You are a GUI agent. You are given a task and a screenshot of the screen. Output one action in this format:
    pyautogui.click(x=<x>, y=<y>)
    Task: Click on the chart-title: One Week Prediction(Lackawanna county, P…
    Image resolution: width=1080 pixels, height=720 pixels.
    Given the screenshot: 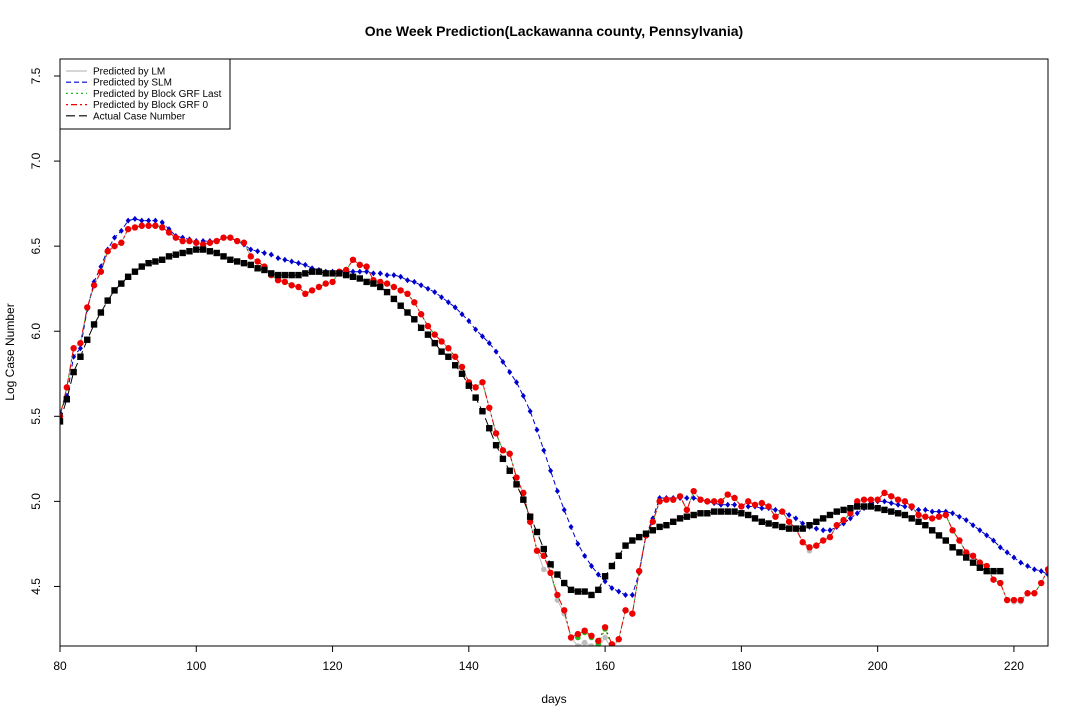 What is the action you would take?
    pyautogui.click(x=554, y=31)
    